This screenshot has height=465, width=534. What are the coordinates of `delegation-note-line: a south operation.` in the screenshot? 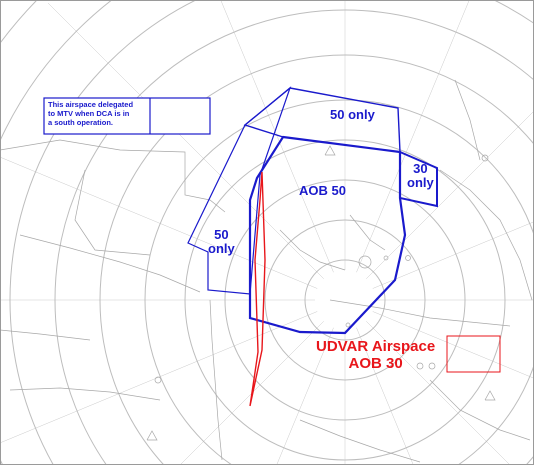 It's located at (81, 122).